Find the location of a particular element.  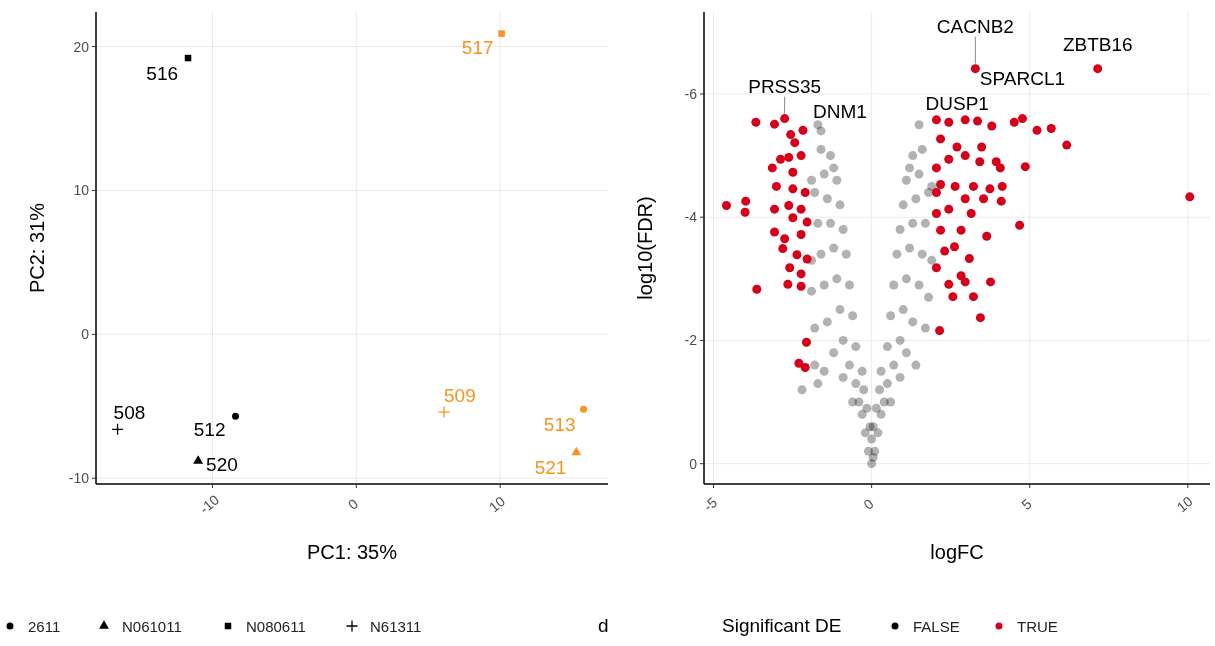

legend-label: N080611 is located at coordinates (276, 626).